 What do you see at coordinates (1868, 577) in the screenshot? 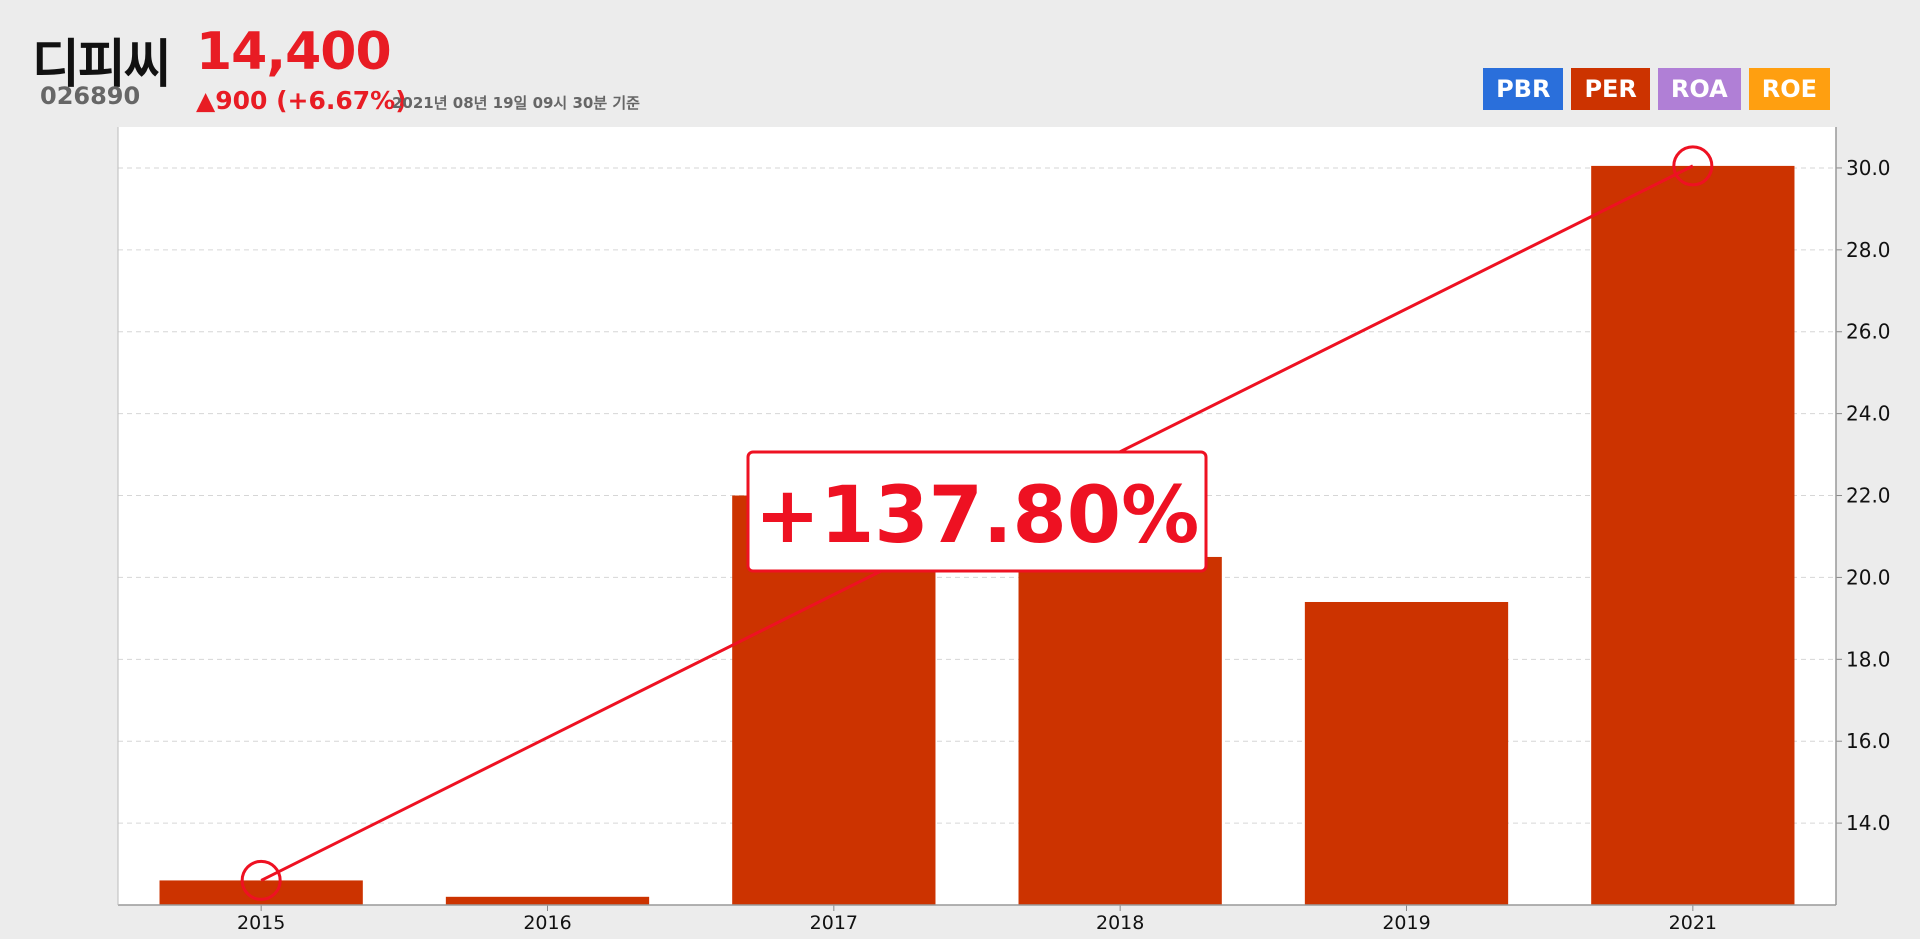
I see `y-tick-label: 20.0` at bounding box center [1868, 577].